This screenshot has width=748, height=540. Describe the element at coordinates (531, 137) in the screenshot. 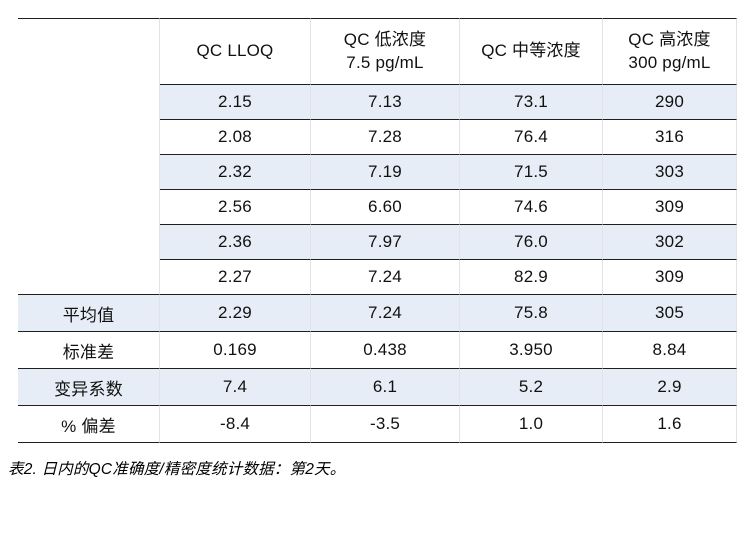

I see `data-cell: 76.4` at that location.